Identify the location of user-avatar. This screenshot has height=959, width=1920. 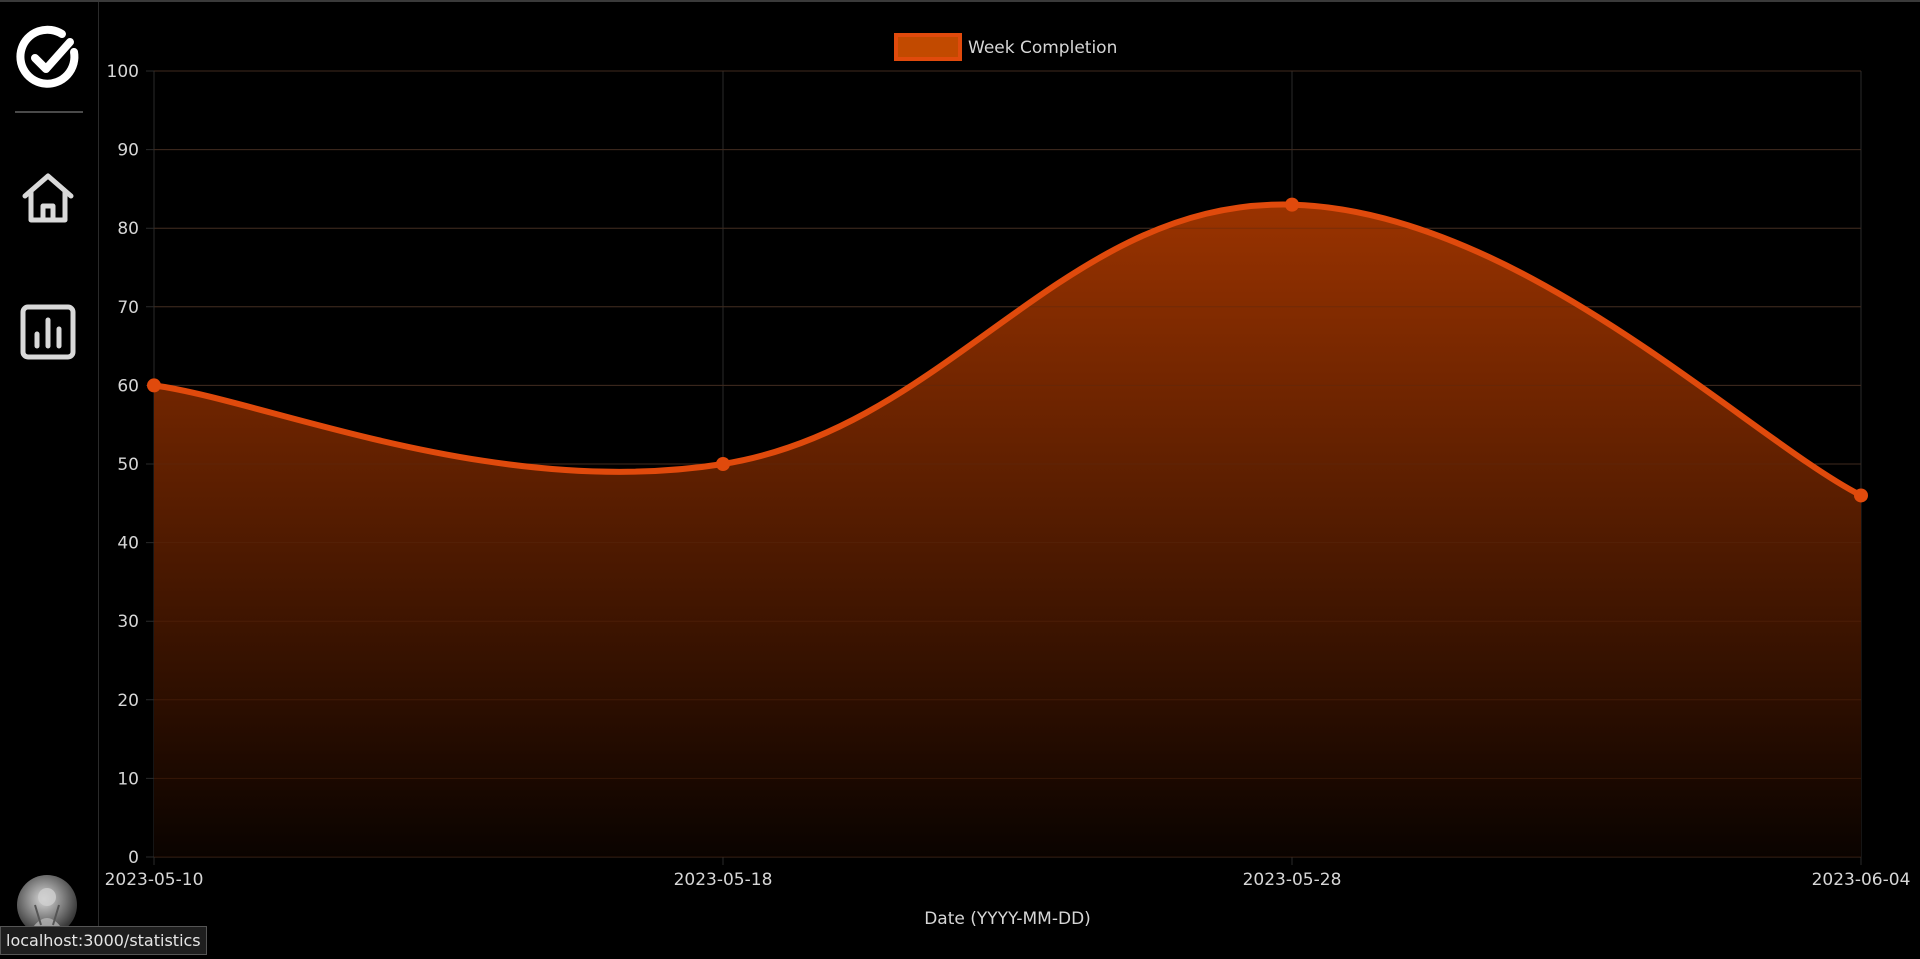
(47, 905).